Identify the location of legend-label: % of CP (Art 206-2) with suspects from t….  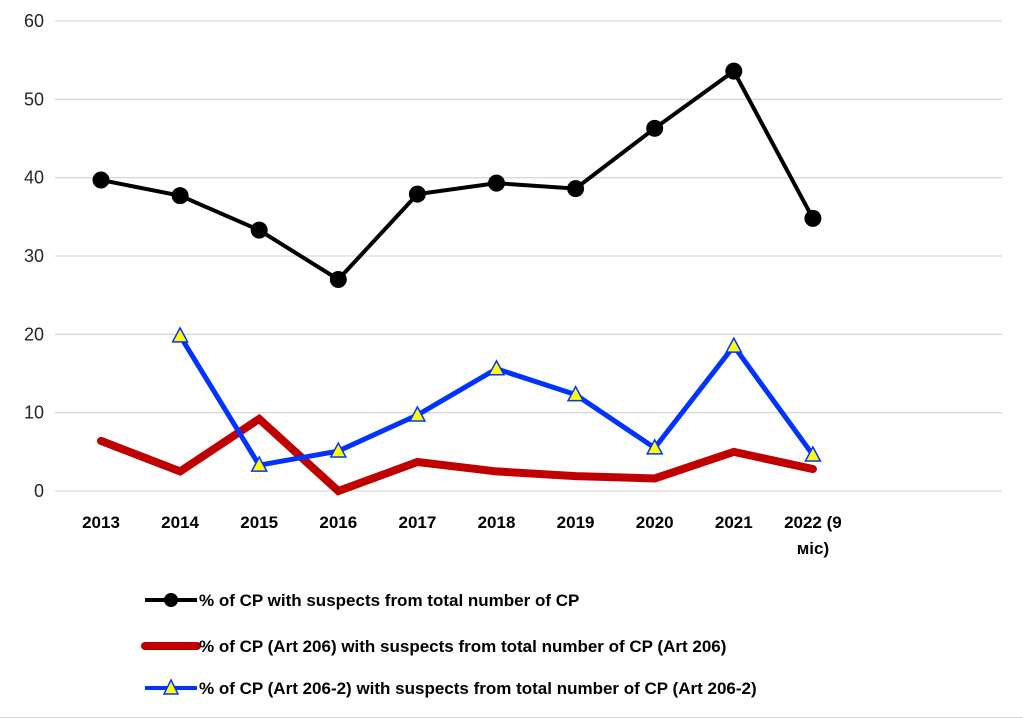
(478, 688).